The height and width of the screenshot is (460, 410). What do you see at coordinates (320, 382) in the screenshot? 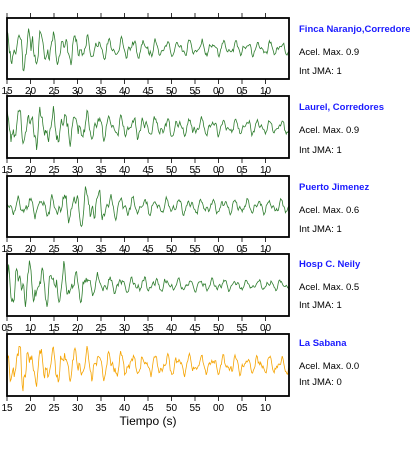
I see `int-jma-5: Int JMA: 0` at bounding box center [320, 382].